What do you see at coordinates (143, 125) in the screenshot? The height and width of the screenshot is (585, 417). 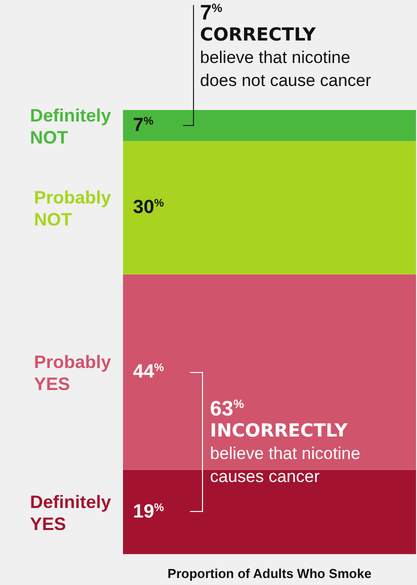 I see `data-label: 7%` at bounding box center [143, 125].